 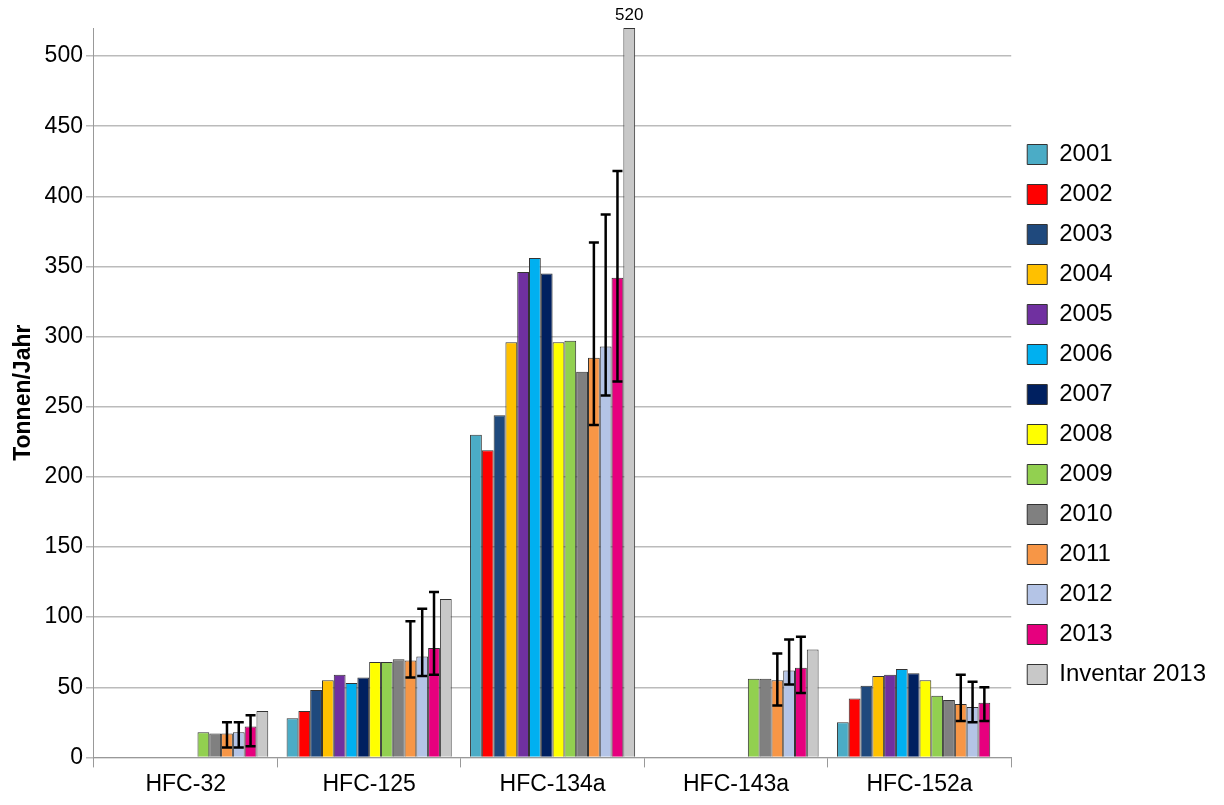 What do you see at coordinates (1086, 273) in the screenshot?
I see `legend-label: 2004` at bounding box center [1086, 273].